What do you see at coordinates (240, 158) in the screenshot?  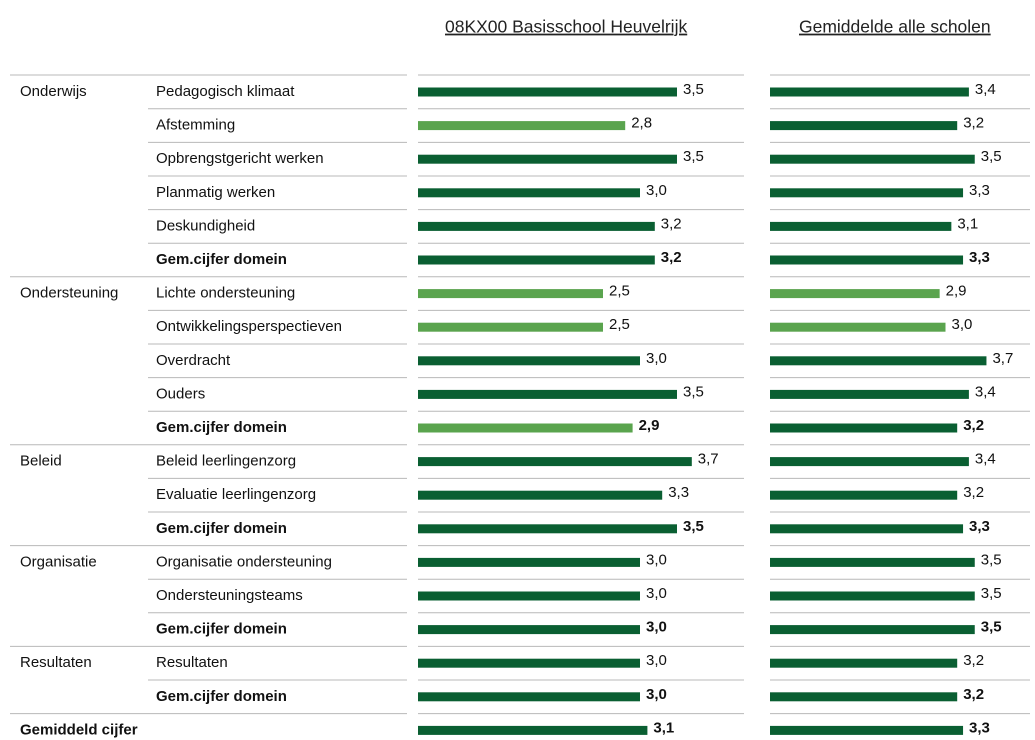 I see `row-label: Opbrengstgericht werken` at bounding box center [240, 158].